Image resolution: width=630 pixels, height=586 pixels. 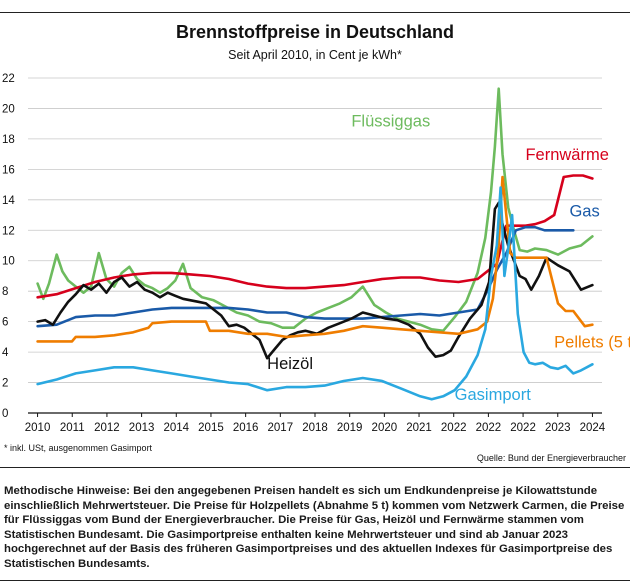 I want to click on series-label: Gas, so click(x=584, y=212).